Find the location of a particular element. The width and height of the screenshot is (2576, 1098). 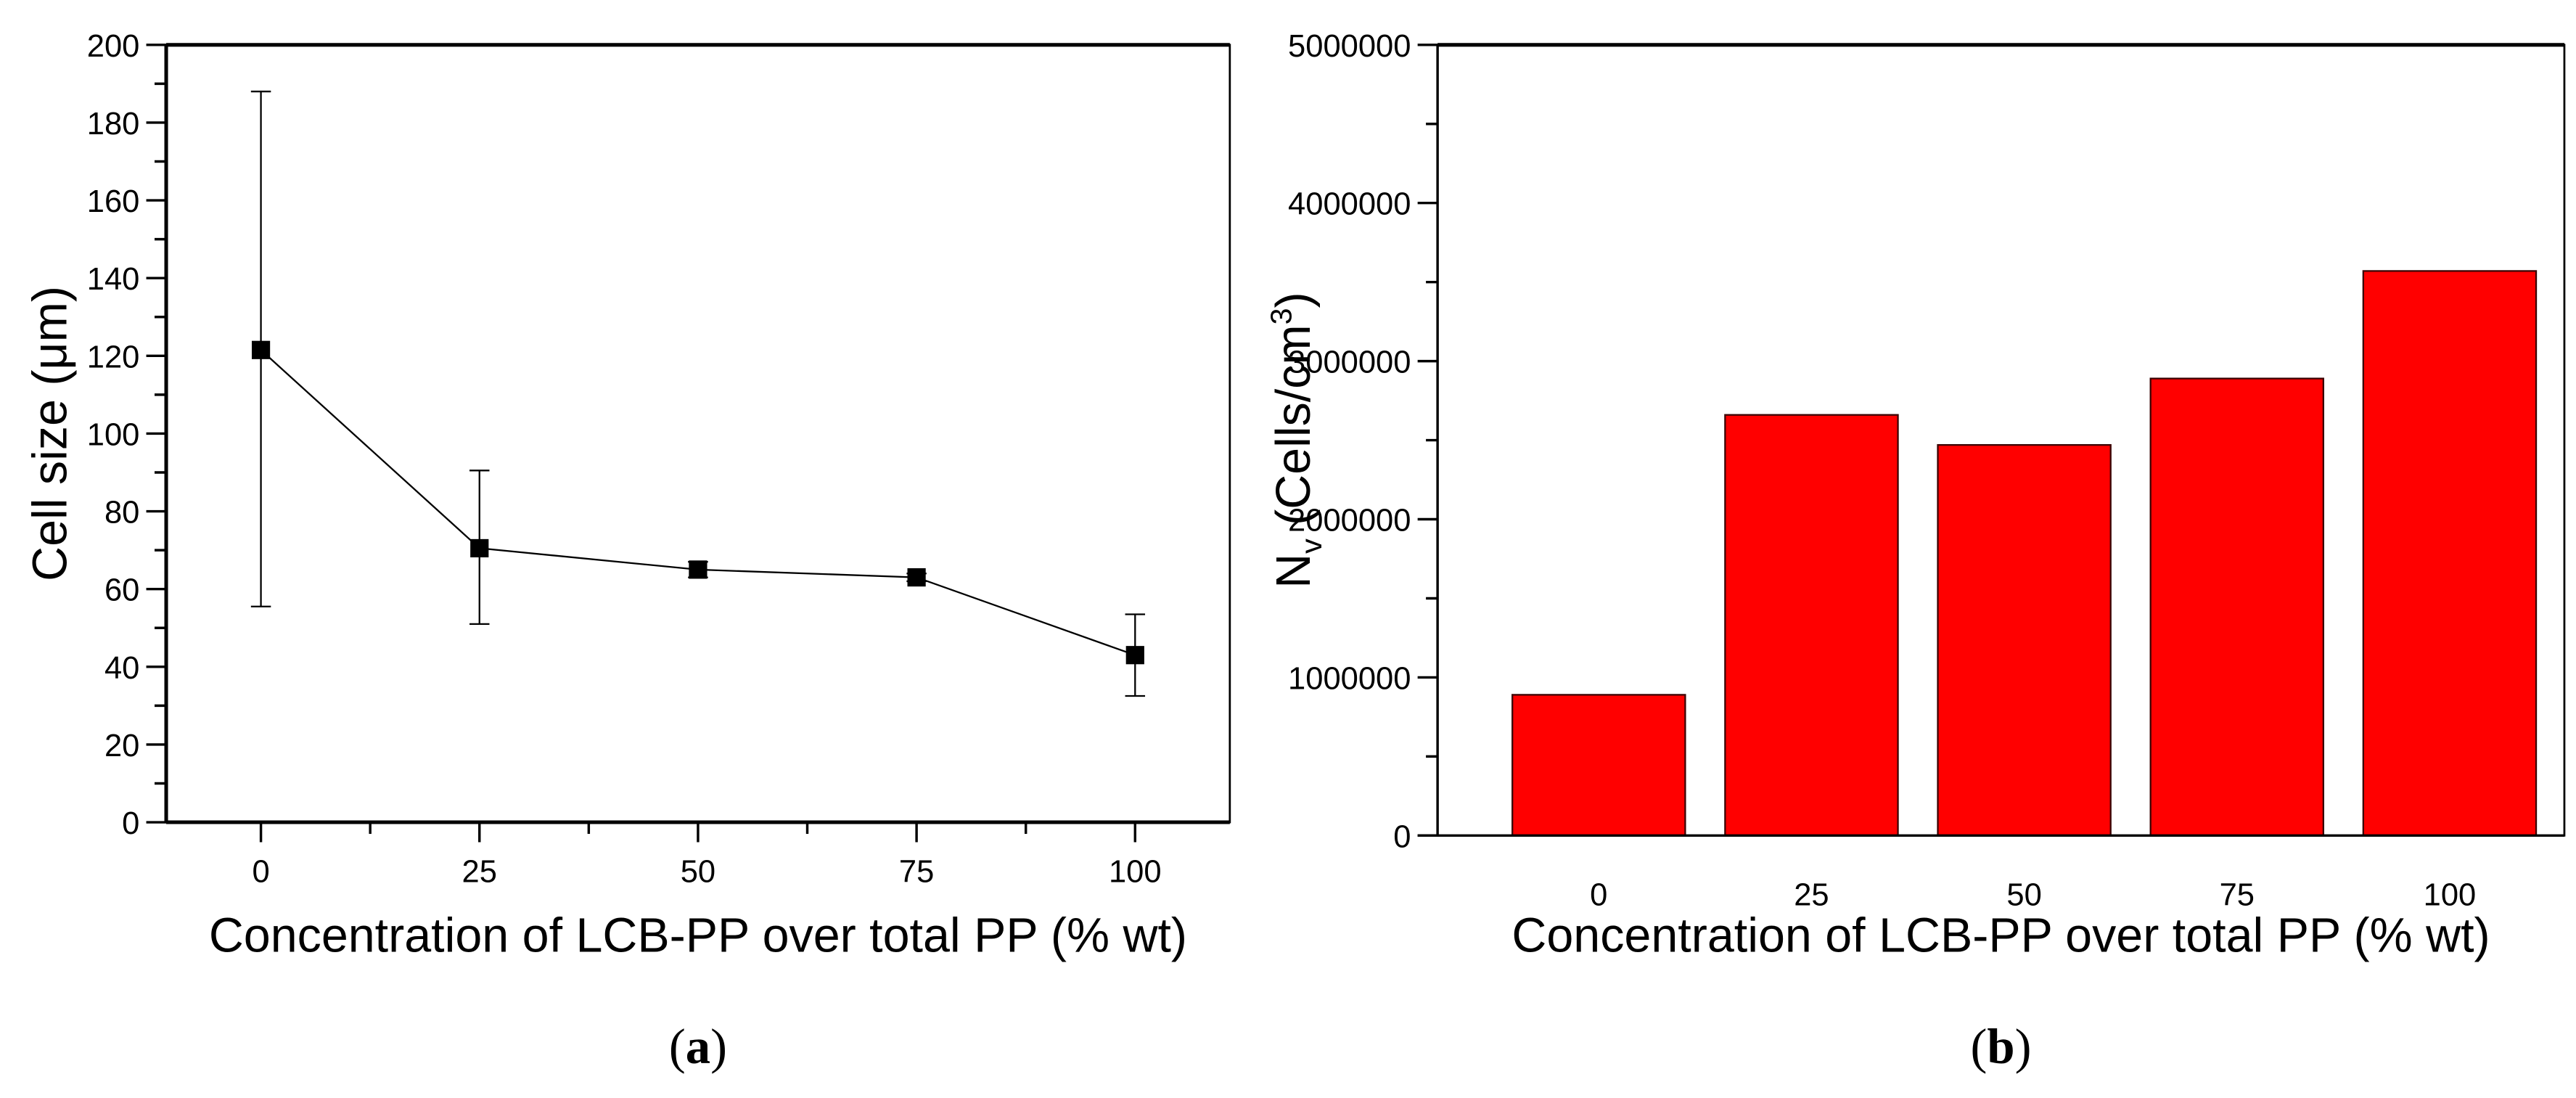

y-tick-label: 140 is located at coordinates (113, 279).